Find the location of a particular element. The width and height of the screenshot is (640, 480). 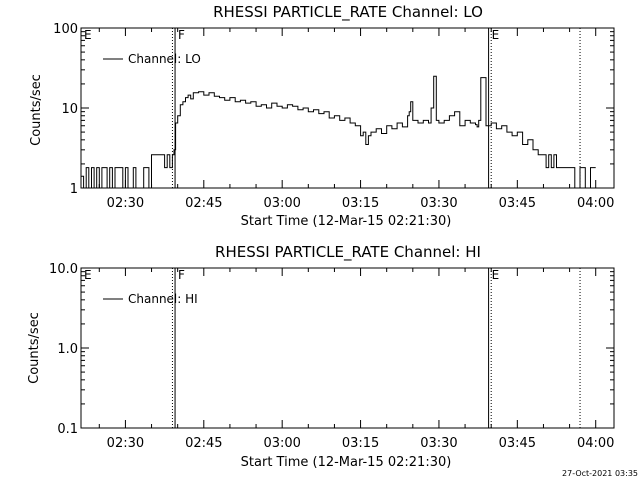

chart-title: RHESSI PARTICLE_RATE Channel: HI is located at coordinates (348, 252).